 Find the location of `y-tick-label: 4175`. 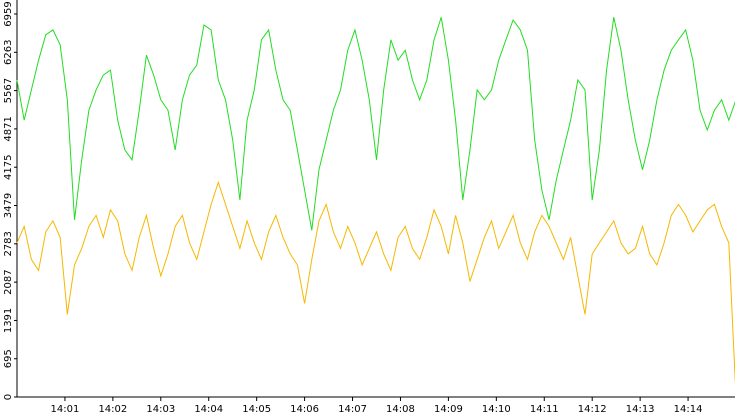

y-tick-label: 4175 is located at coordinates (8, 166).